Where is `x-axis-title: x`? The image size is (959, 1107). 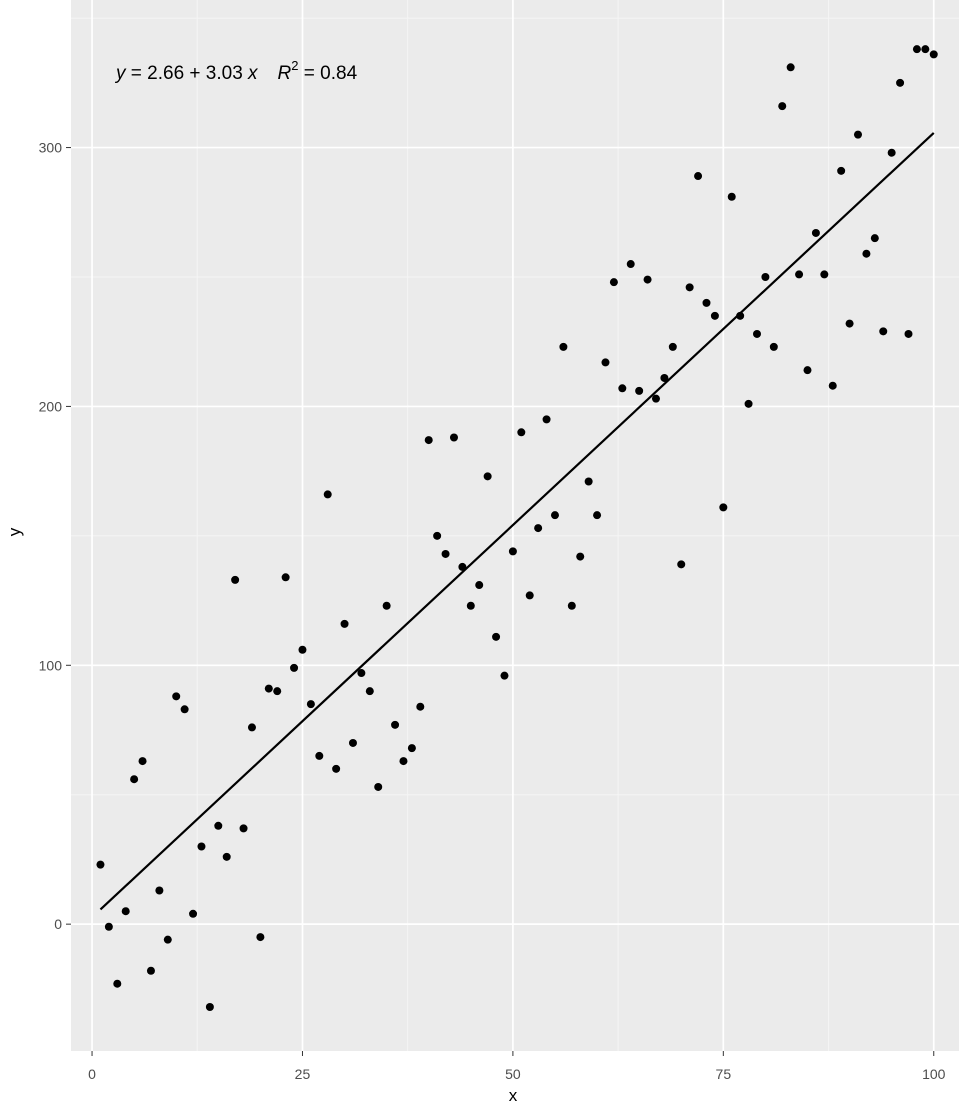 x-axis-title: x is located at coordinates (513, 1095).